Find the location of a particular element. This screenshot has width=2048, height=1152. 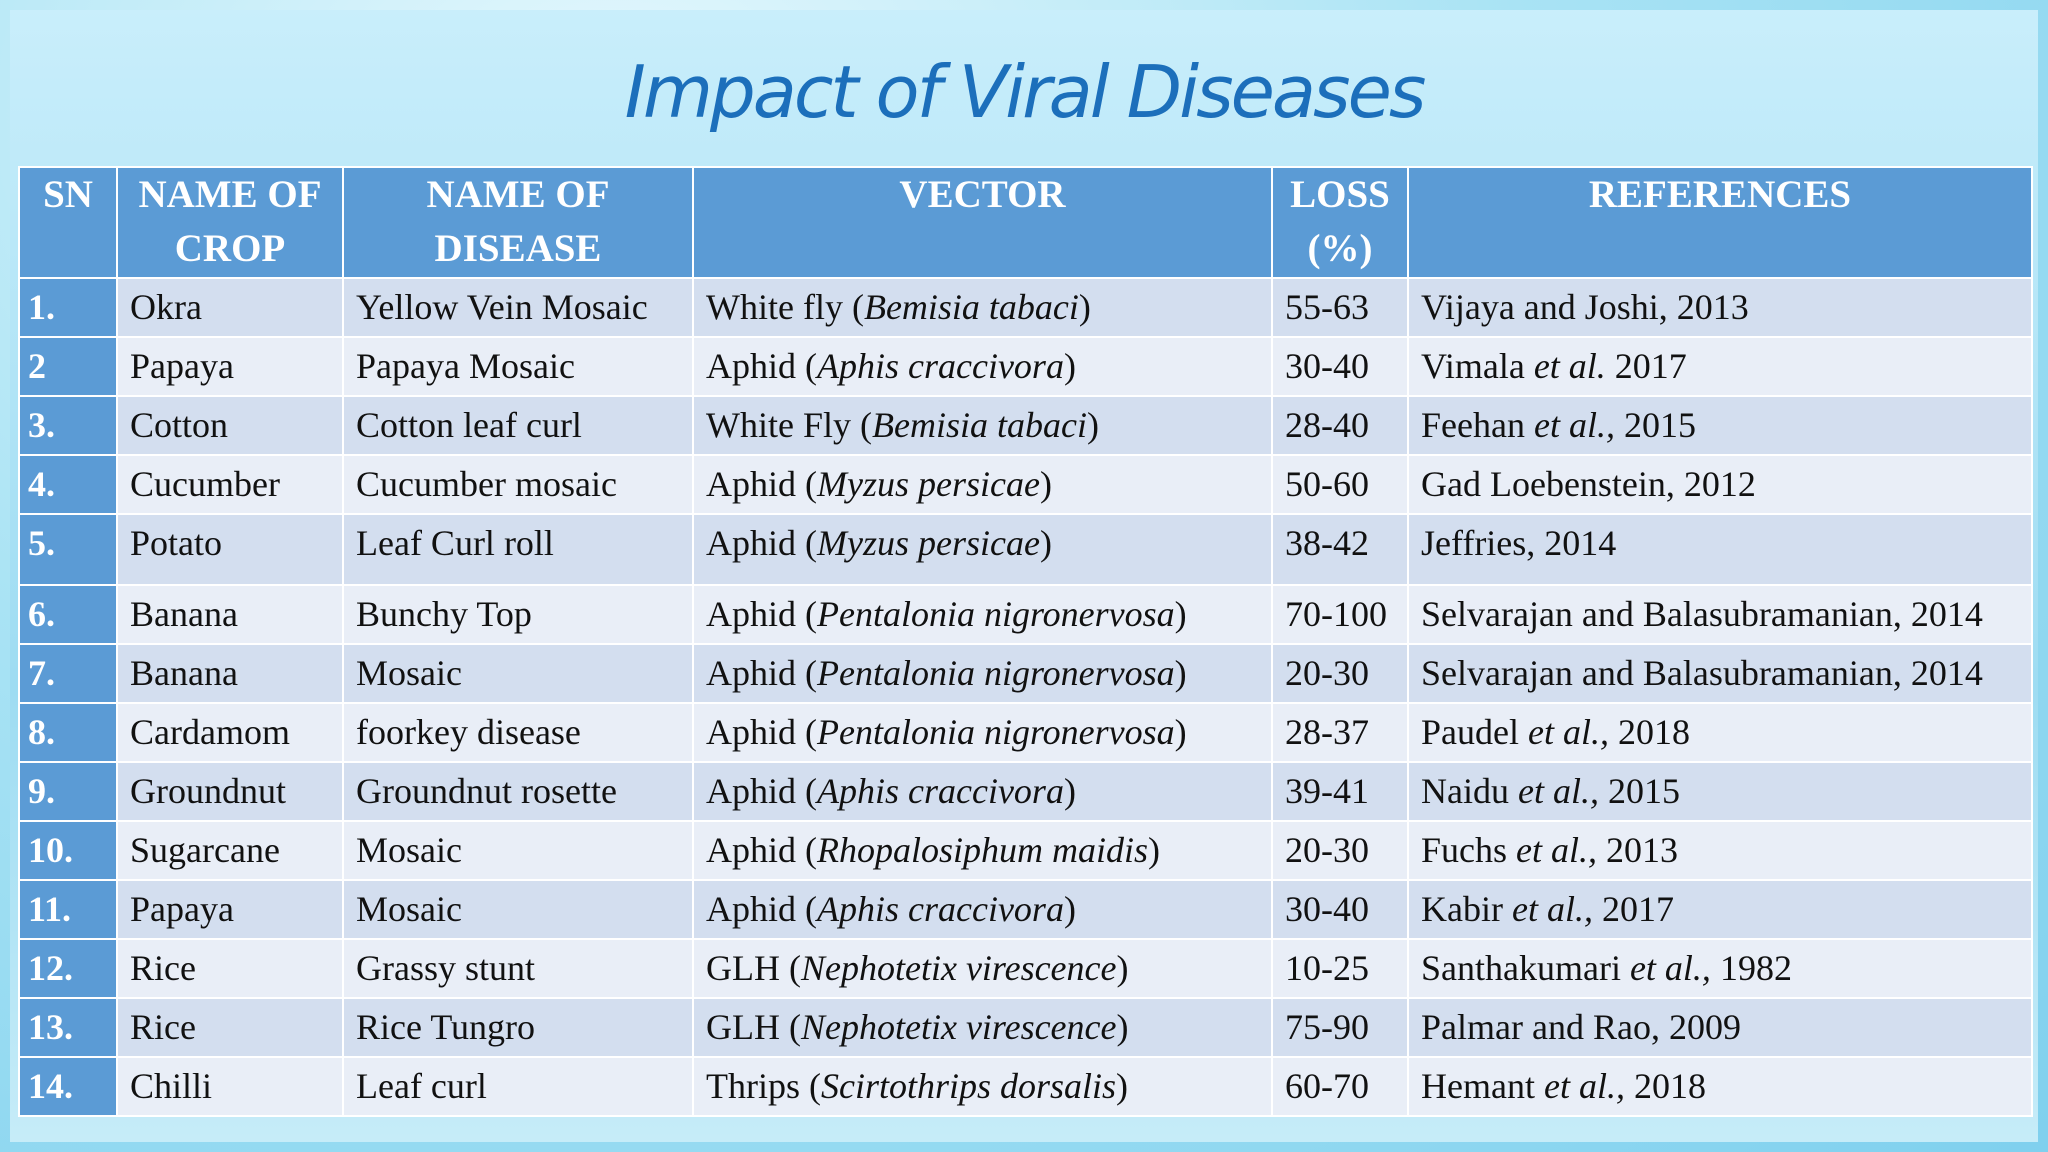

header-cell: SN is located at coordinates (68, 222).